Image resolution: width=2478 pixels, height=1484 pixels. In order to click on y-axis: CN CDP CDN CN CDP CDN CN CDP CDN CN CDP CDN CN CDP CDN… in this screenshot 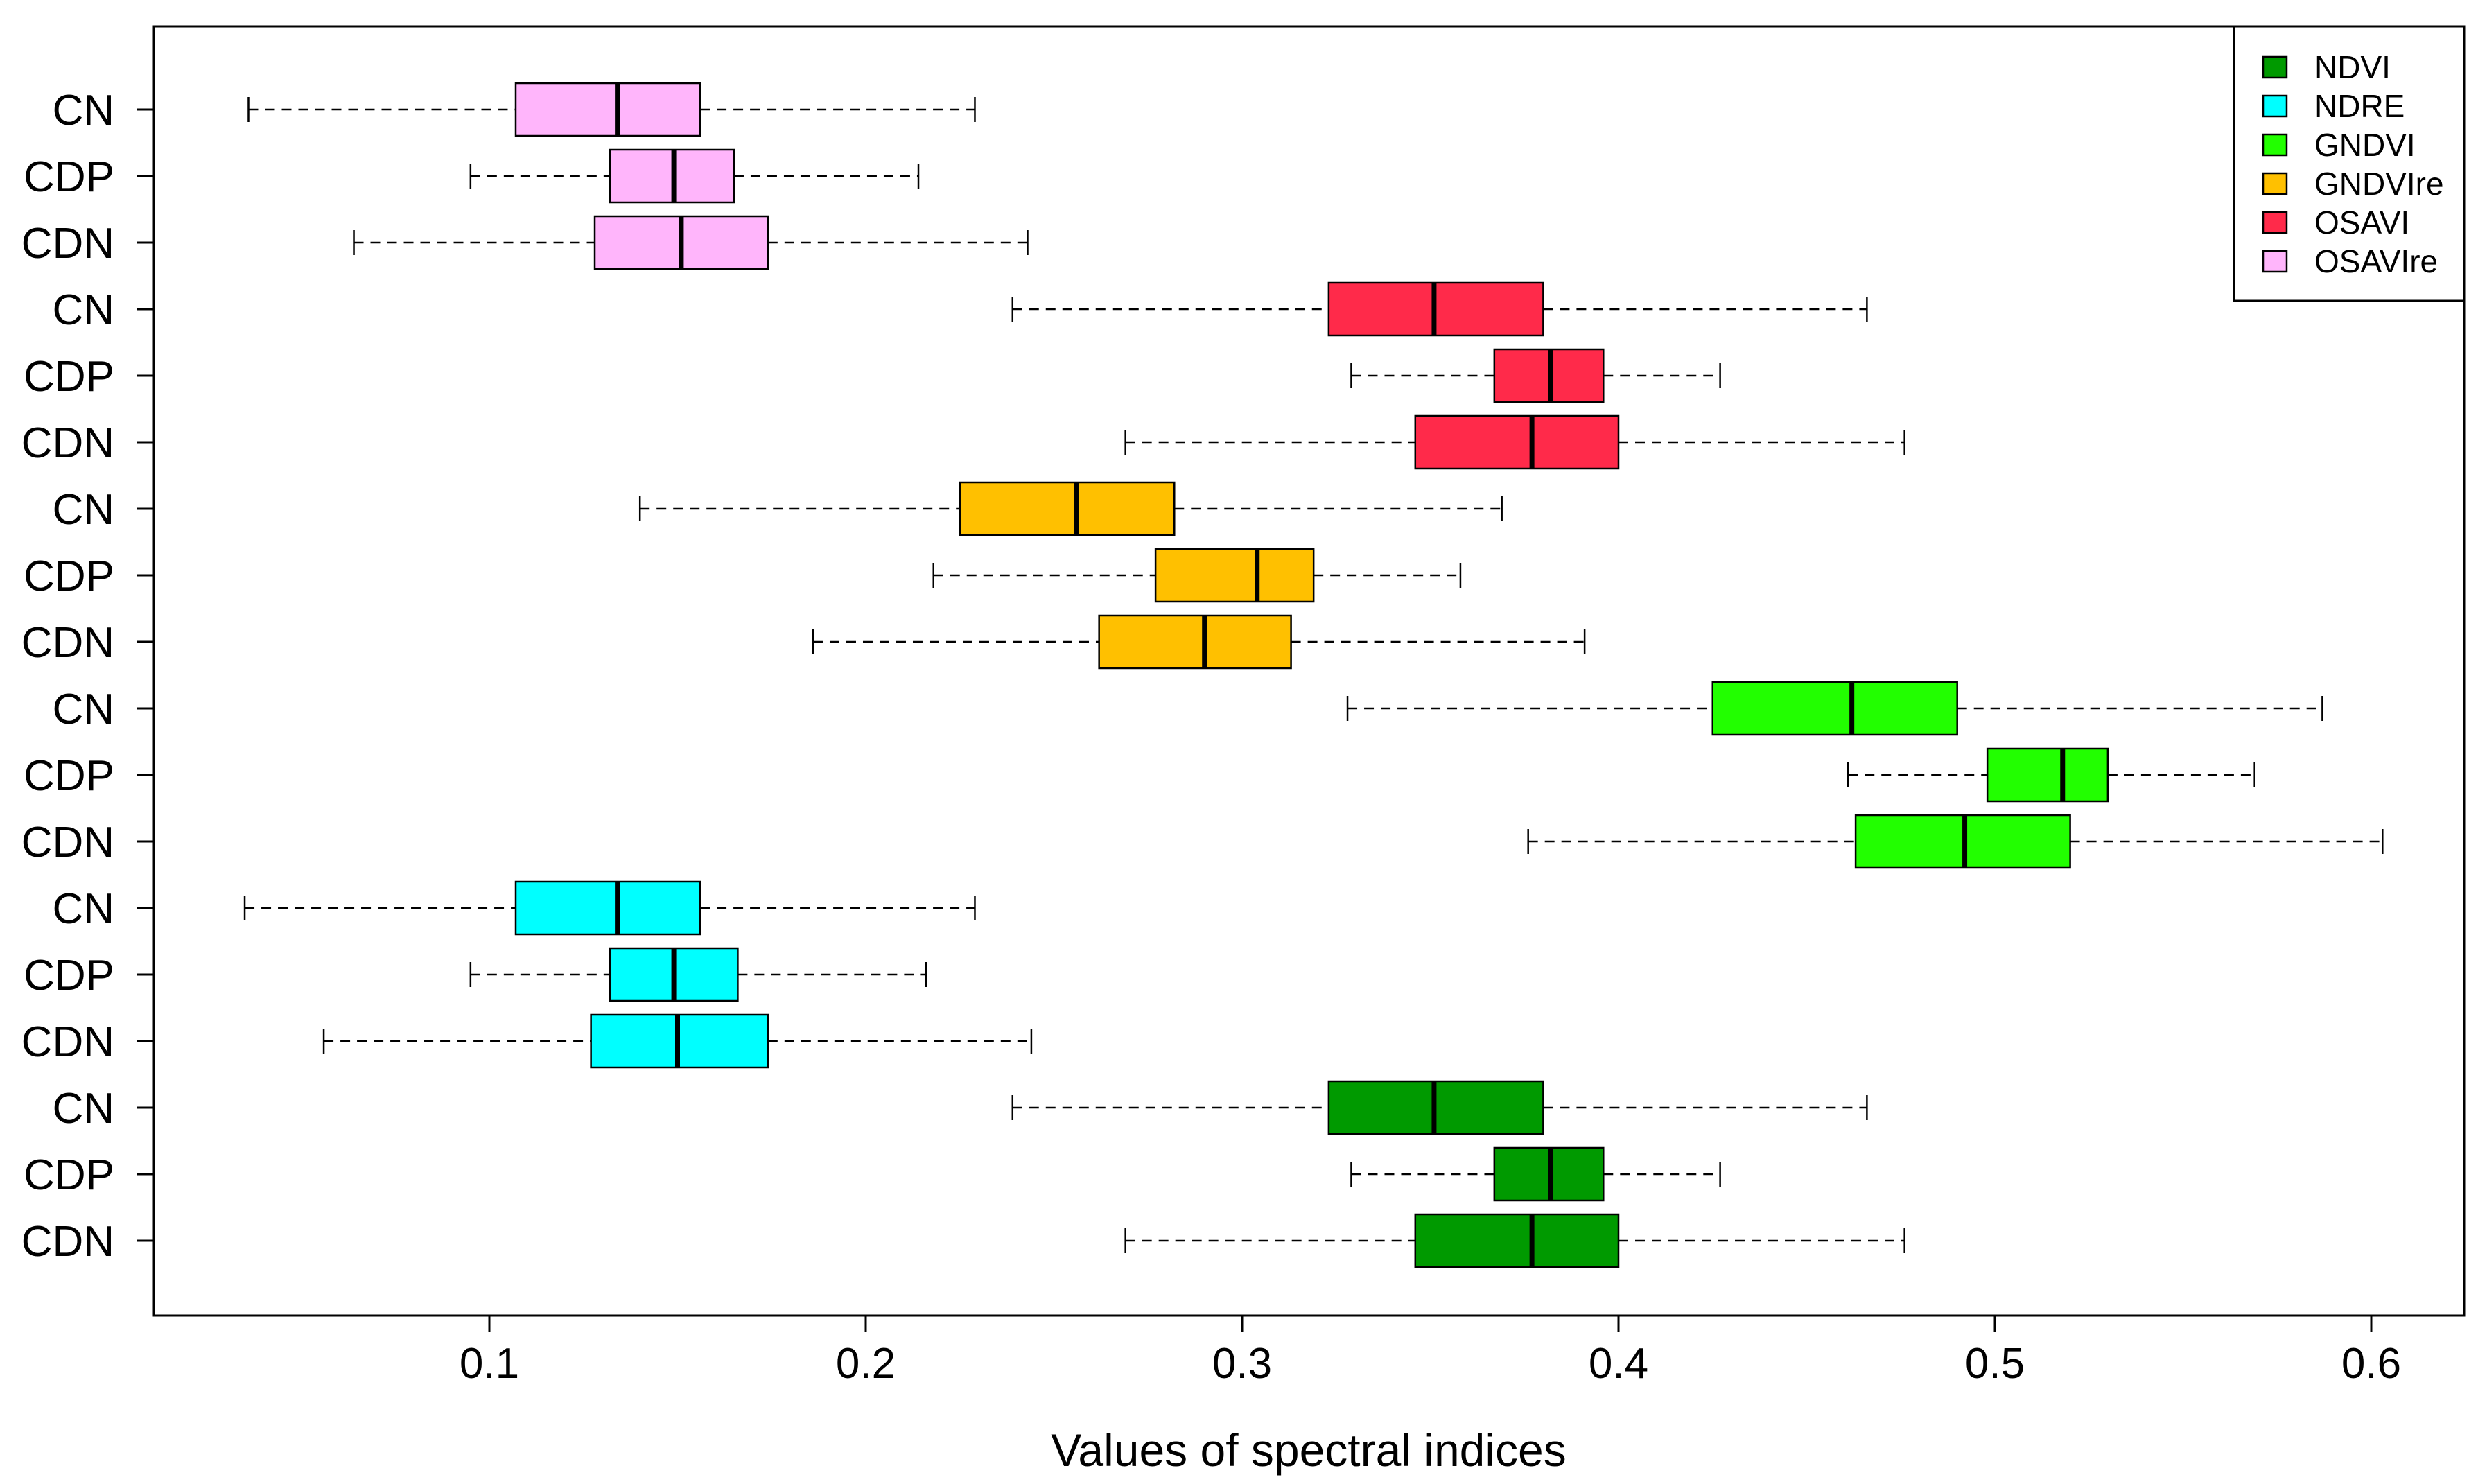, I will do `click(87, 676)`.